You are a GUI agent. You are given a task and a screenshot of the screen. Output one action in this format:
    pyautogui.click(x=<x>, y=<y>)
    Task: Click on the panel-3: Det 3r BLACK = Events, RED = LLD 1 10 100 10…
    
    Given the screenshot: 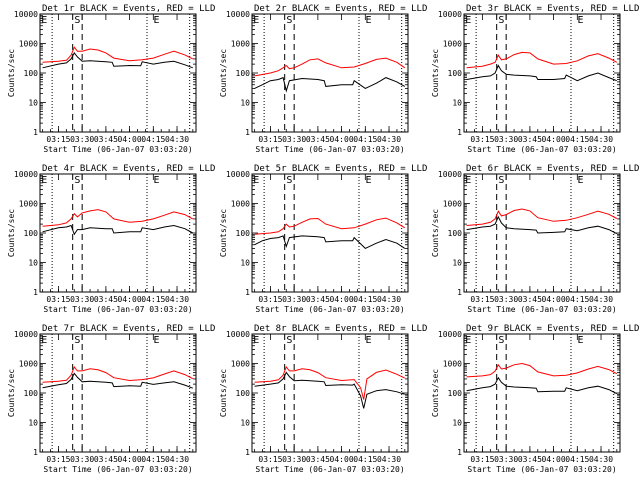 What is the action you would take?
    pyautogui.click(x=535, y=79)
    